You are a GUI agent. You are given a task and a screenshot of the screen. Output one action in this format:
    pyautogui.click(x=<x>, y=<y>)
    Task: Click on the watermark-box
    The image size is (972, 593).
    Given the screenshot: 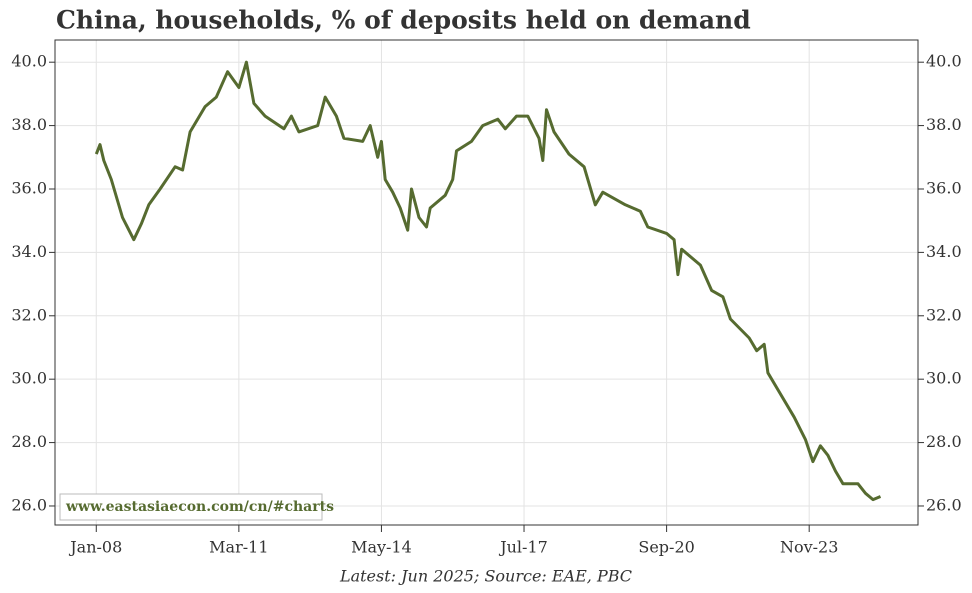 What is the action you would take?
    pyautogui.click(x=191, y=507)
    